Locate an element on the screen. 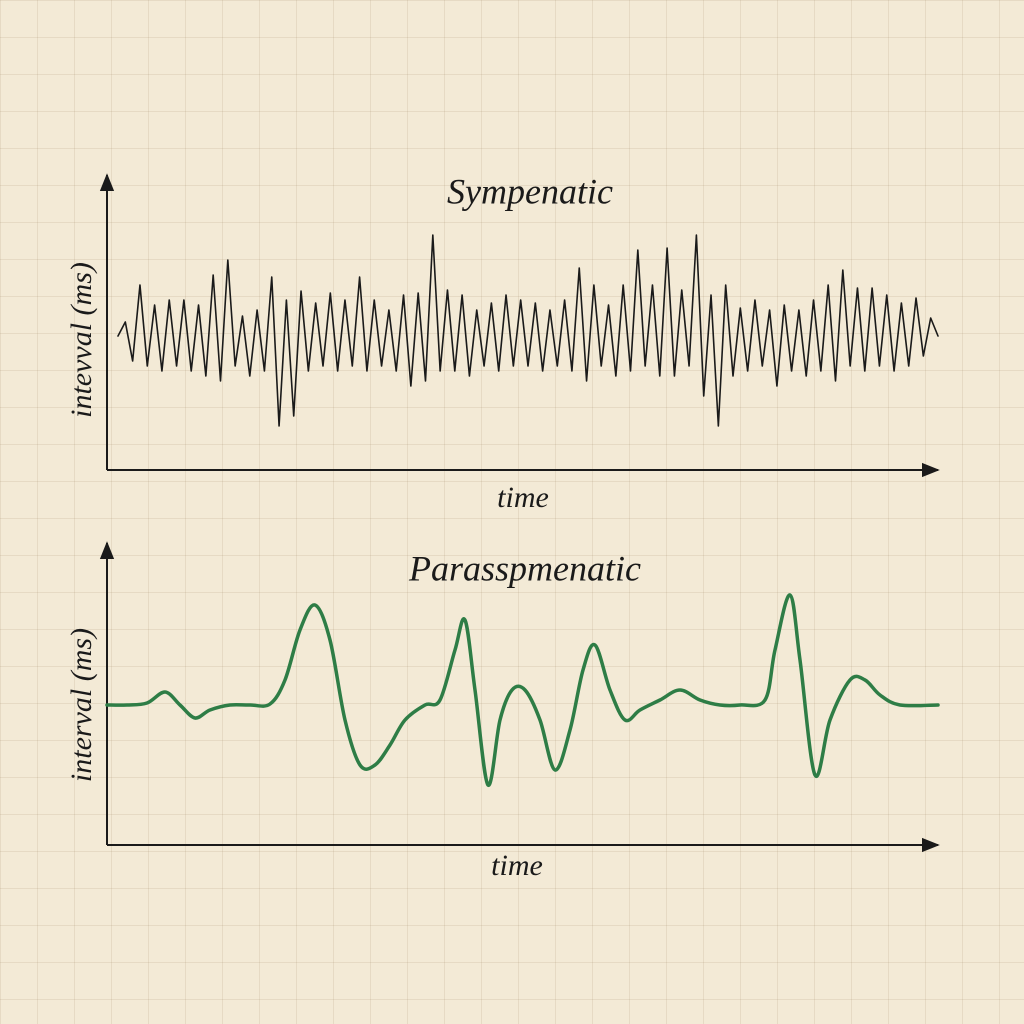 The image size is (1024, 1024). y-axis-label: interval (ms) is located at coordinates (81, 705).